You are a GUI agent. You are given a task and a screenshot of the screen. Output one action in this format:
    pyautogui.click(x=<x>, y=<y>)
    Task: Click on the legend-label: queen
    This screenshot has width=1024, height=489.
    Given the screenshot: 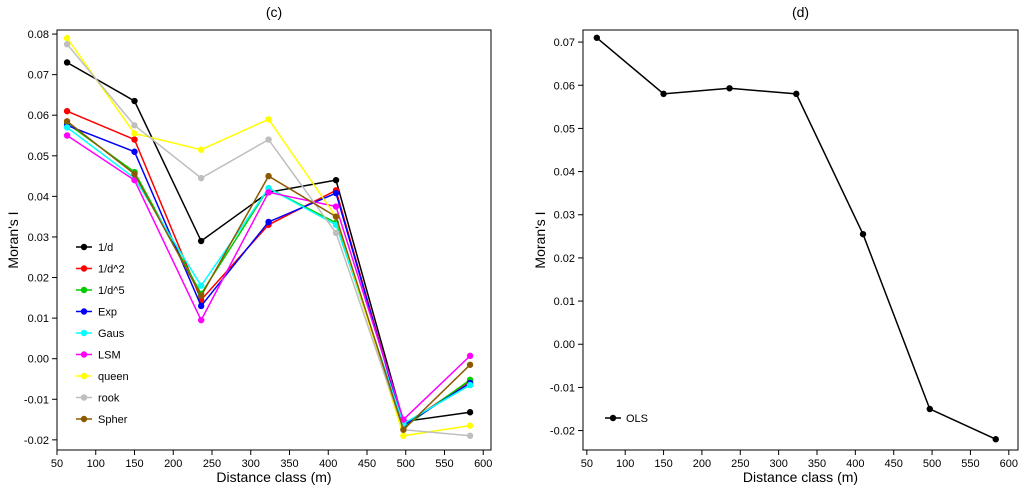 What is the action you would take?
    pyautogui.click(x=113, y=377)
    